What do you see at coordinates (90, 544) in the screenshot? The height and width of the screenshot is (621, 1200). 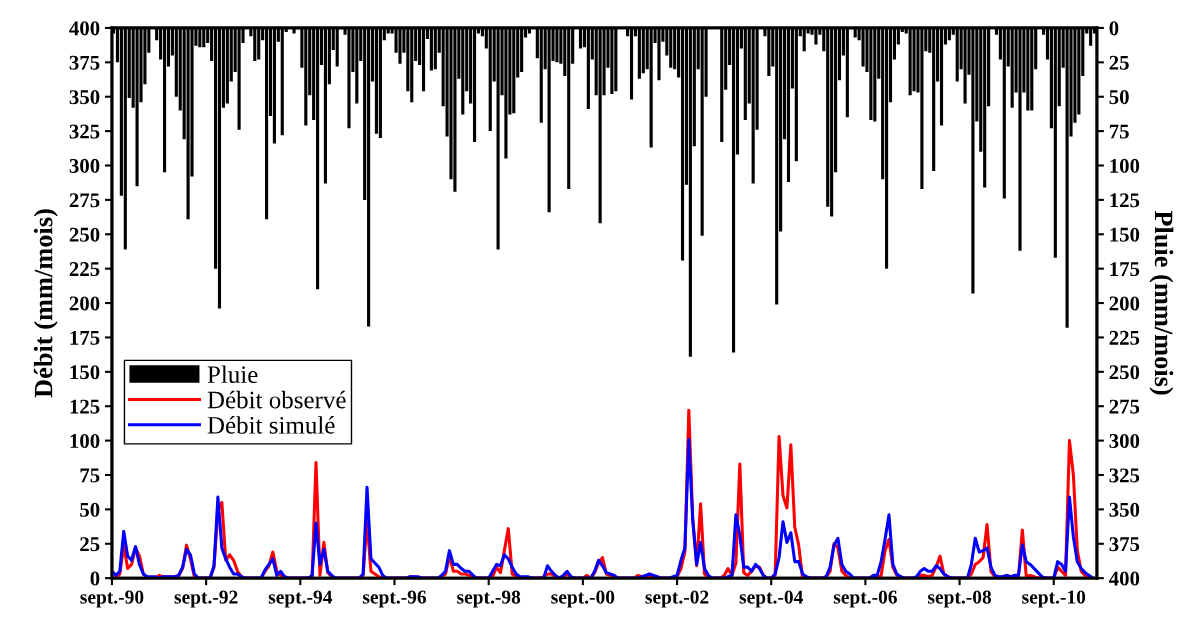 I see `y-tick-label: 25` at bounding box center [90, 544].